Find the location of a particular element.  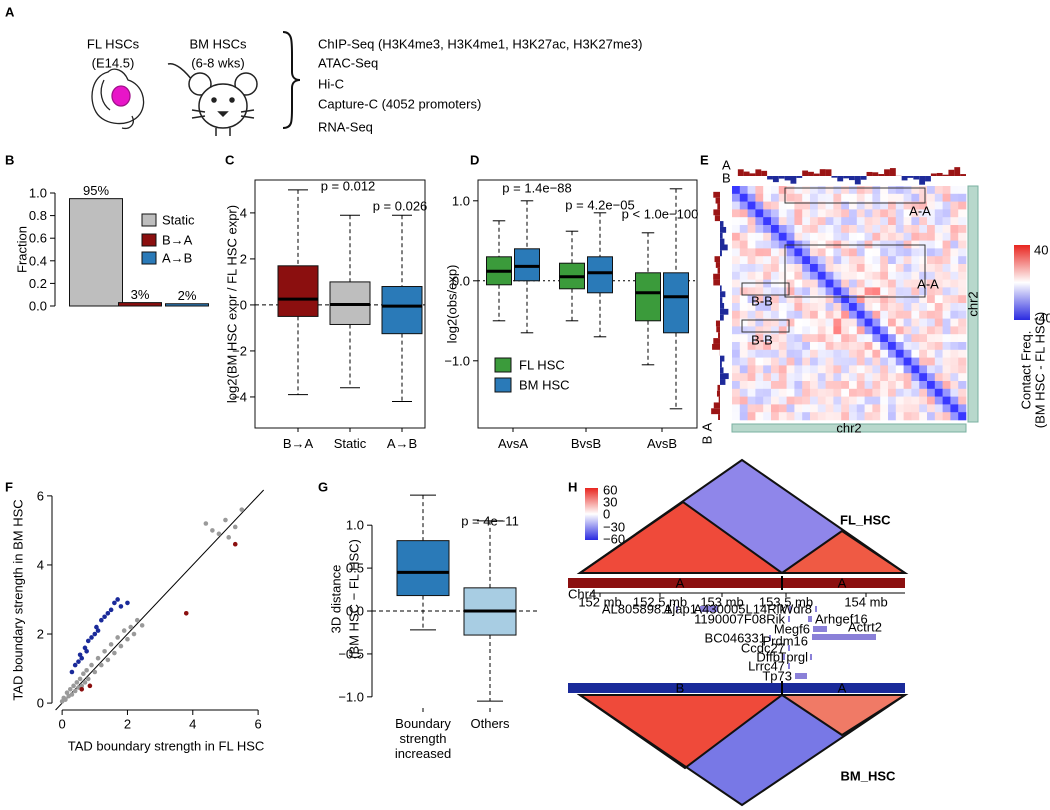

y-axis-label: Fraction is located at coordinates (22, 249).